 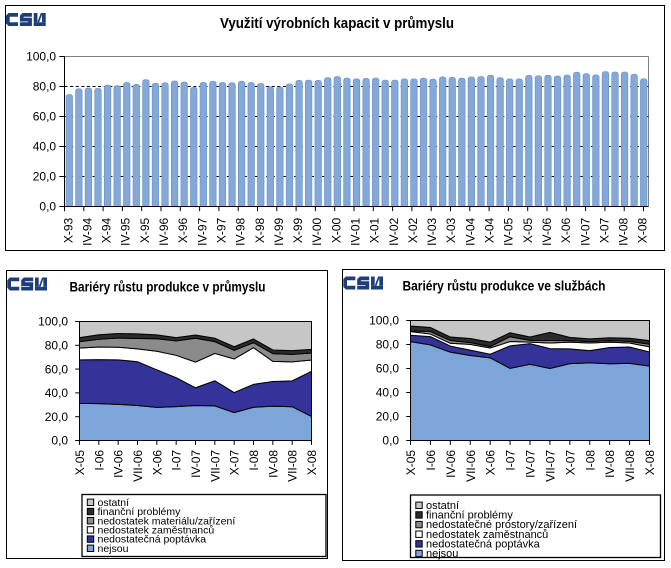 I want to click on svg-text: IV-04, so click(x=470, y=231).